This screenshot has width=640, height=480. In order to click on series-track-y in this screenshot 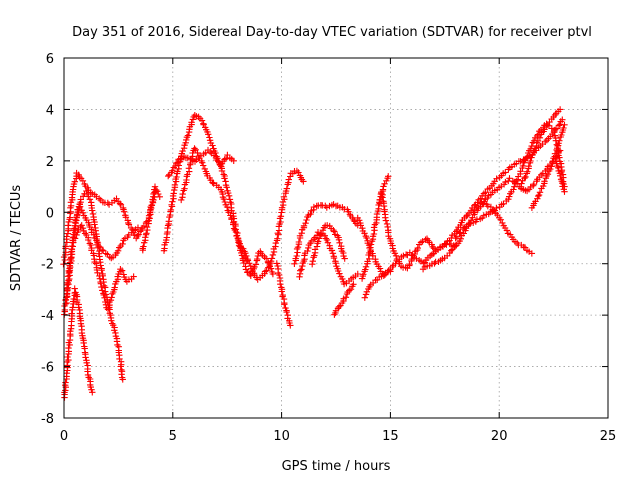, I will do `click(542, 155)`.